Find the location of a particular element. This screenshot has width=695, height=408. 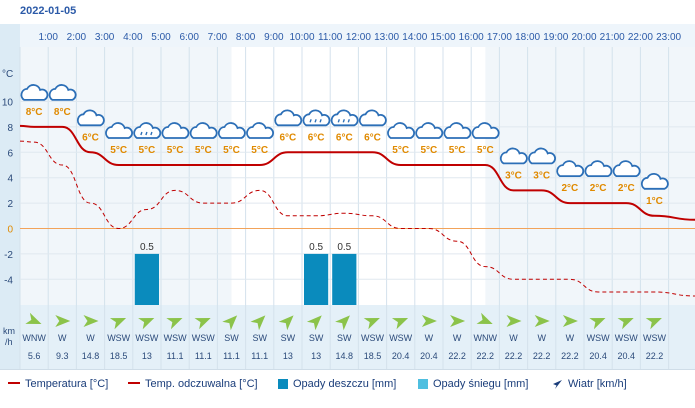

hour-label: 22:00 is located at coordinates (640, 37).